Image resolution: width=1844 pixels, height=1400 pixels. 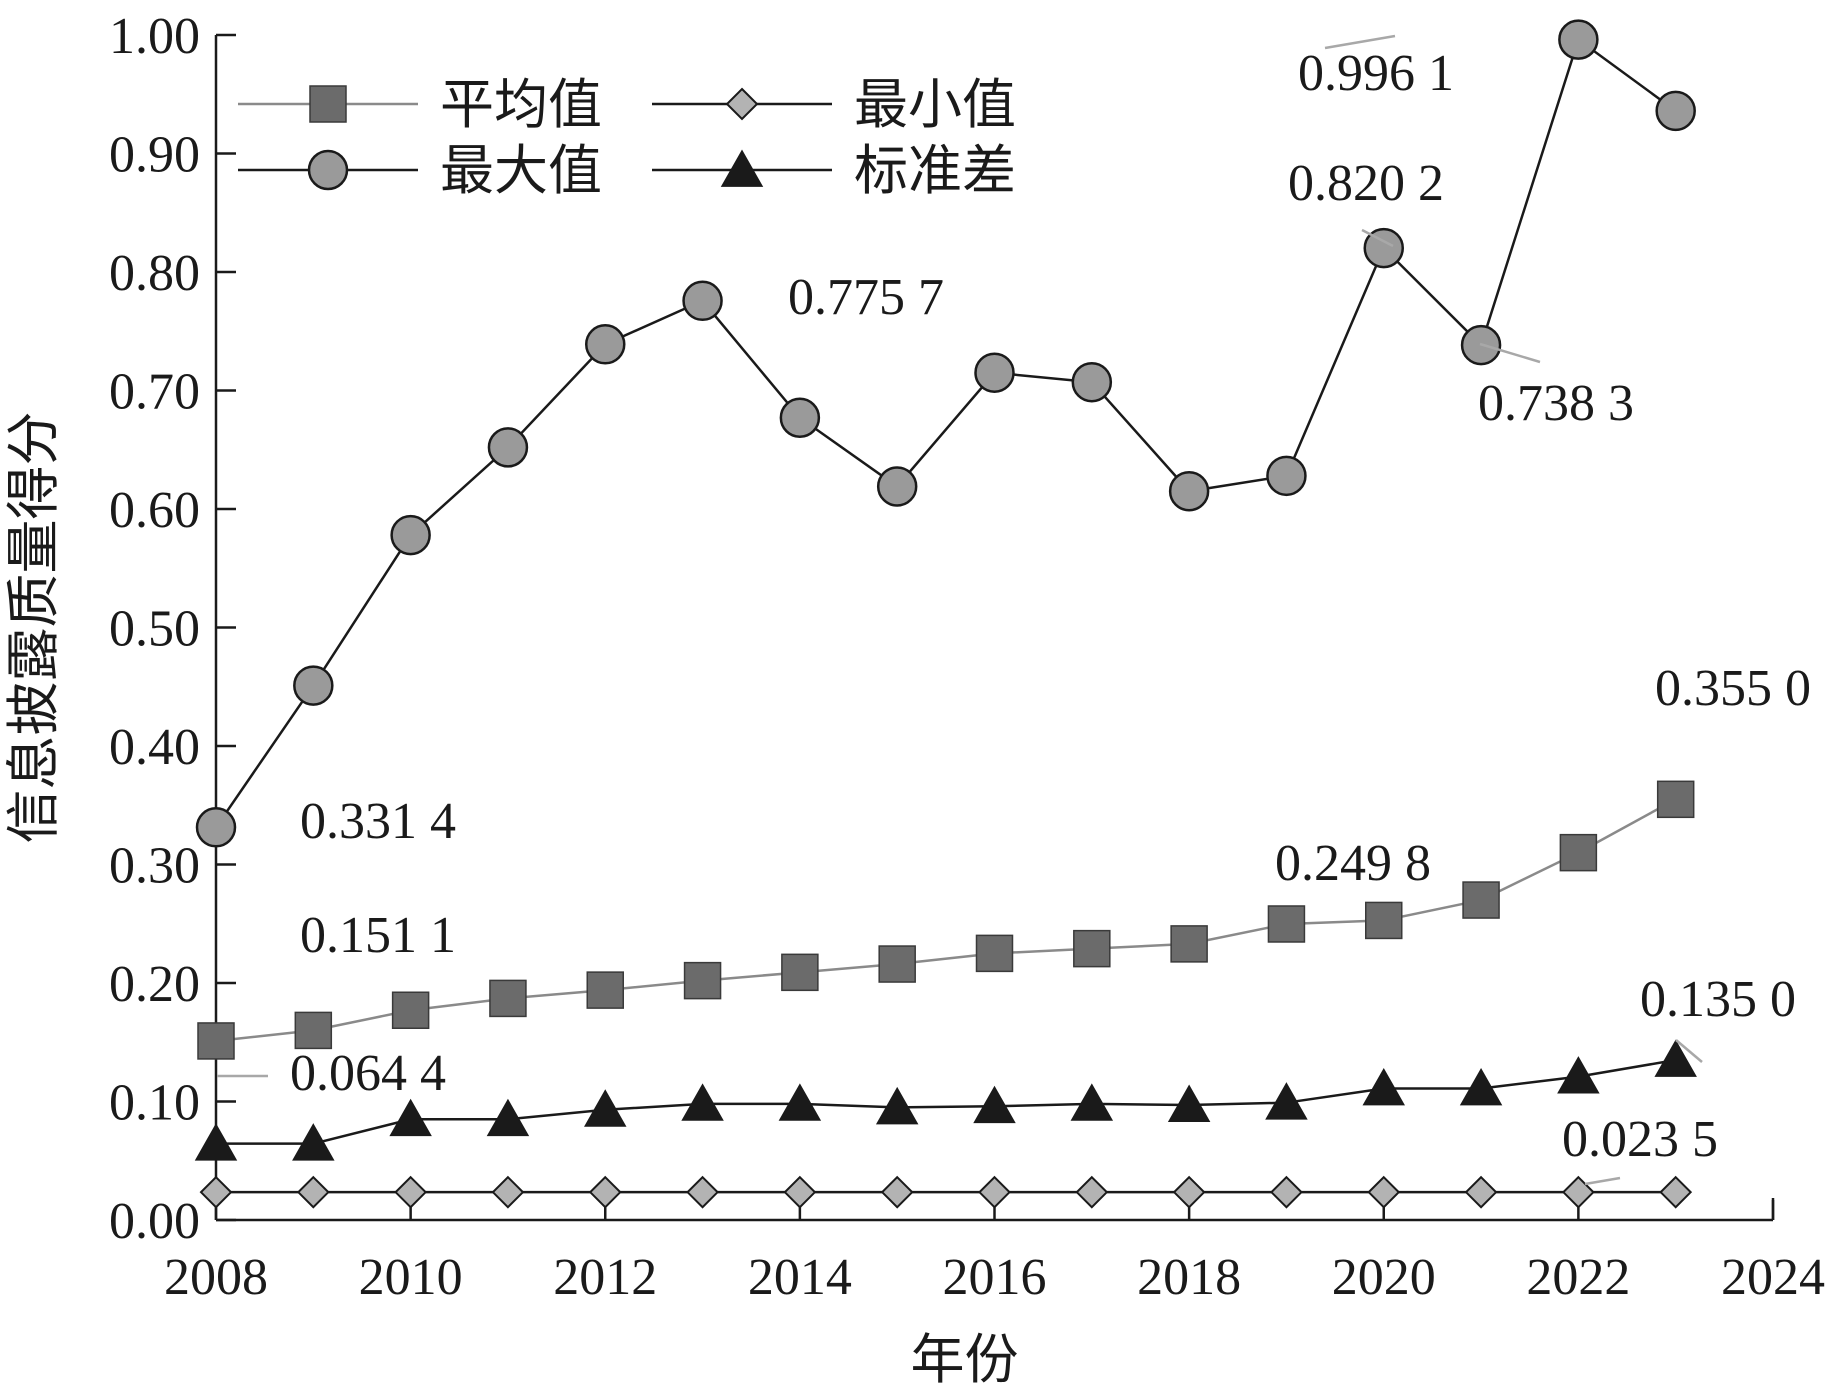 What do you see at coordinates (1189, 491) in the screenshot?
I see `series-3-point-2018` at bounding box center [1189, 491].